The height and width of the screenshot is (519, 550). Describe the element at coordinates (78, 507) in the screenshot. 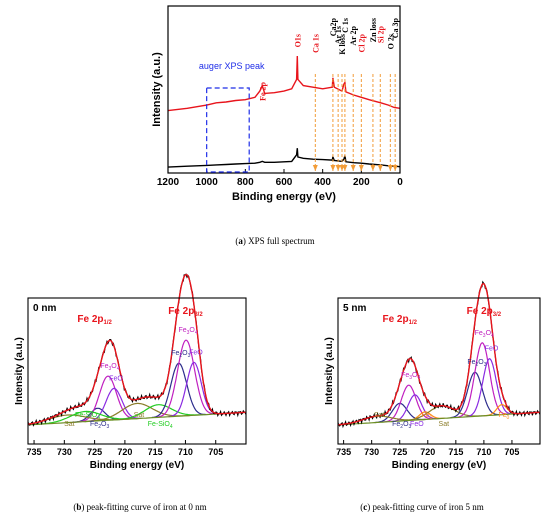

I see `caption-b-letter: b` at that location.